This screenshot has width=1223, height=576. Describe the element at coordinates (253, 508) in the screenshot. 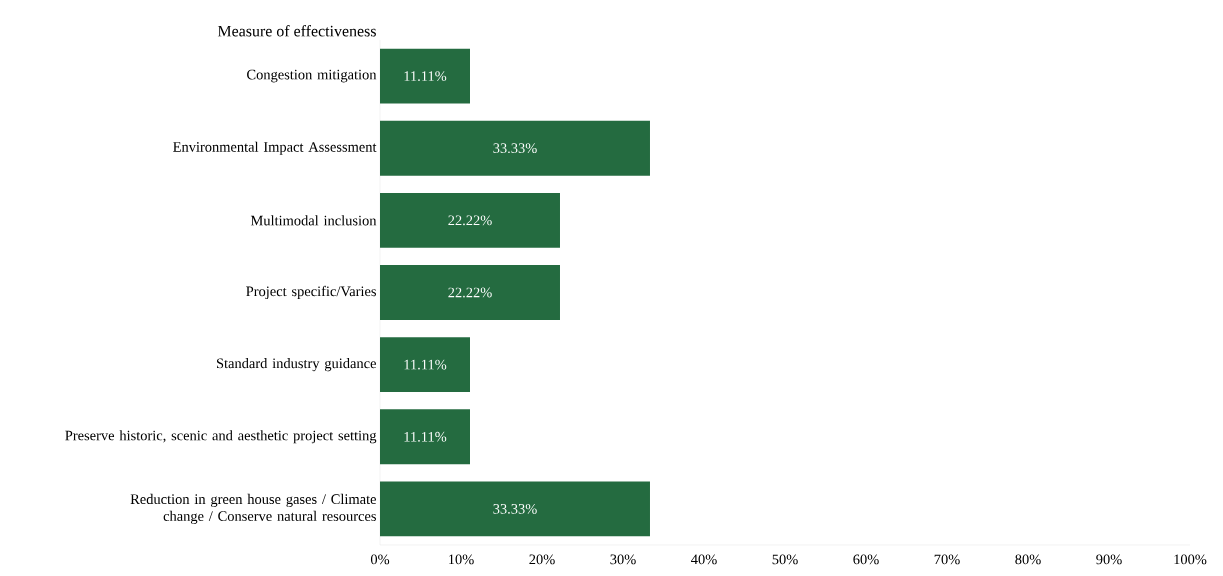

I see `y-tick-label: Reduction in green house gases / Climate change / Conserve natural resources` at that location.